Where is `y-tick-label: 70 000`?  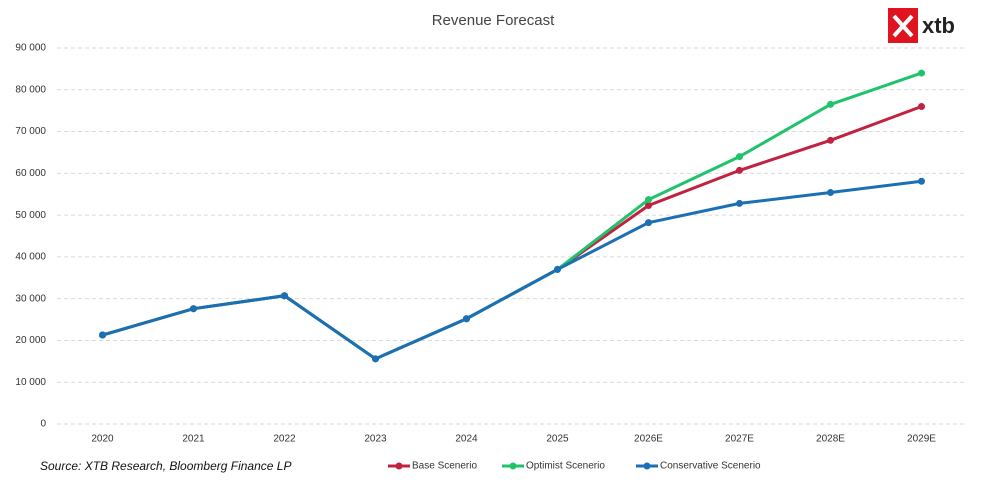 y-tick-label: 70 000 is located at coordinates (30, 131).